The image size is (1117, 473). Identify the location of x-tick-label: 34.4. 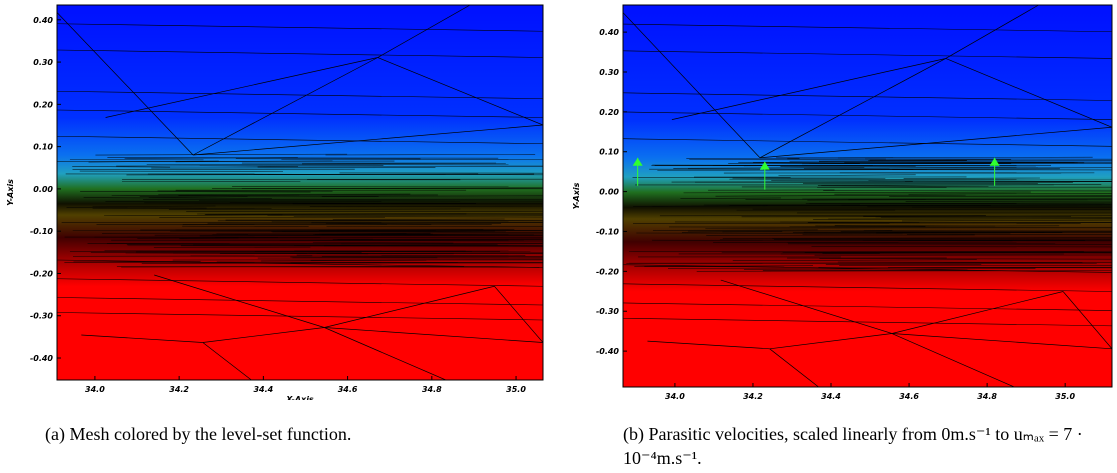
(263, 389).